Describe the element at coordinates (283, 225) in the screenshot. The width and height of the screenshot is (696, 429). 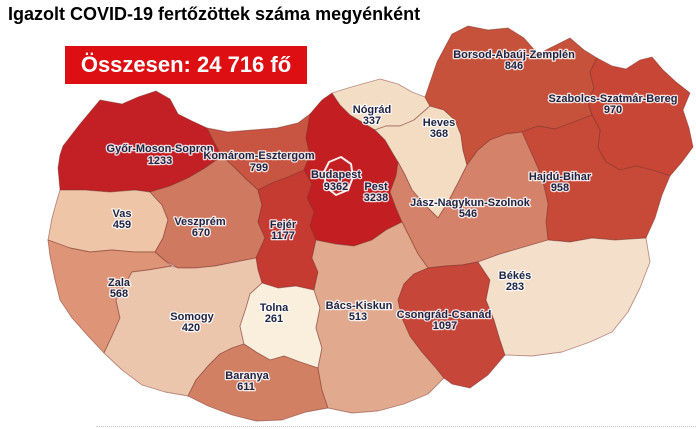
I see `county-name-fejer: Fejér` at that location.